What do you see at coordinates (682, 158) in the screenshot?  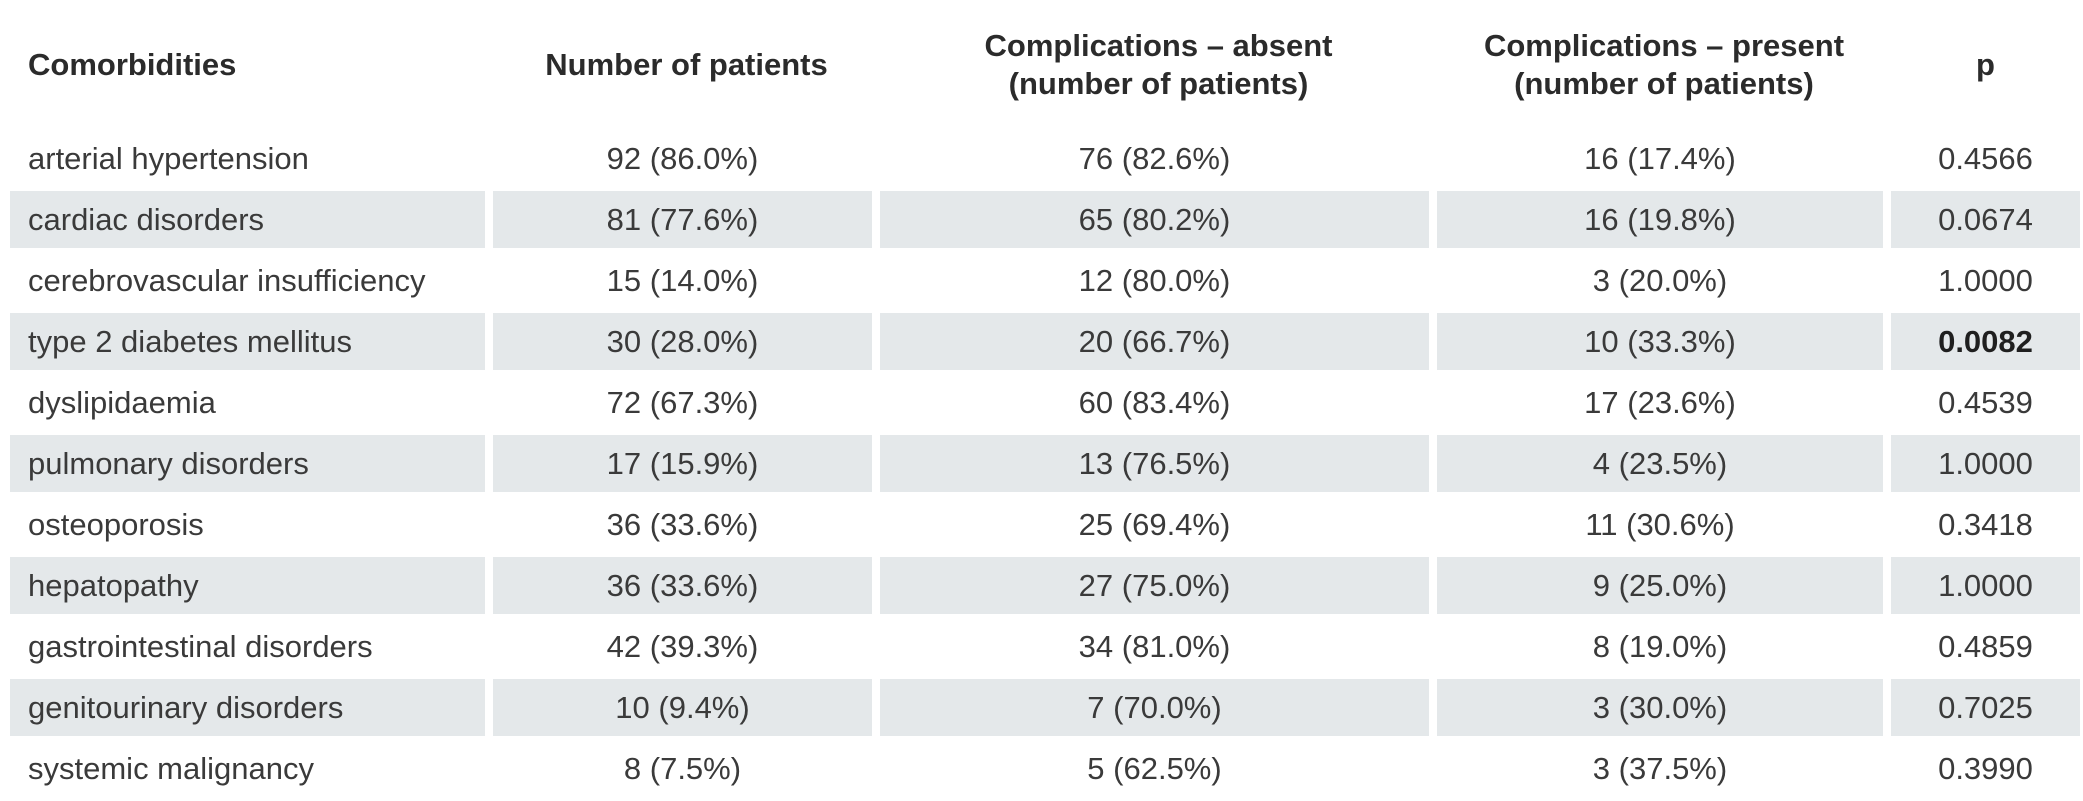 I see `patients-cell: 92 (86.0%)` at bounding box center [682, 158].